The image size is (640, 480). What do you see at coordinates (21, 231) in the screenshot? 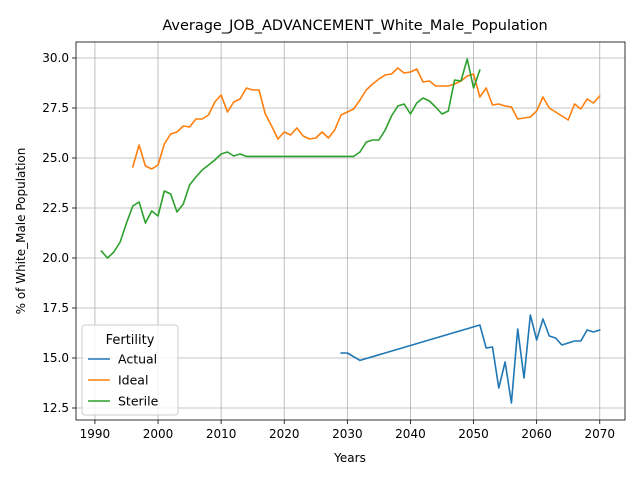
I see `y-axis-label: % of White_Male Population` at bounding box center [21, 231].